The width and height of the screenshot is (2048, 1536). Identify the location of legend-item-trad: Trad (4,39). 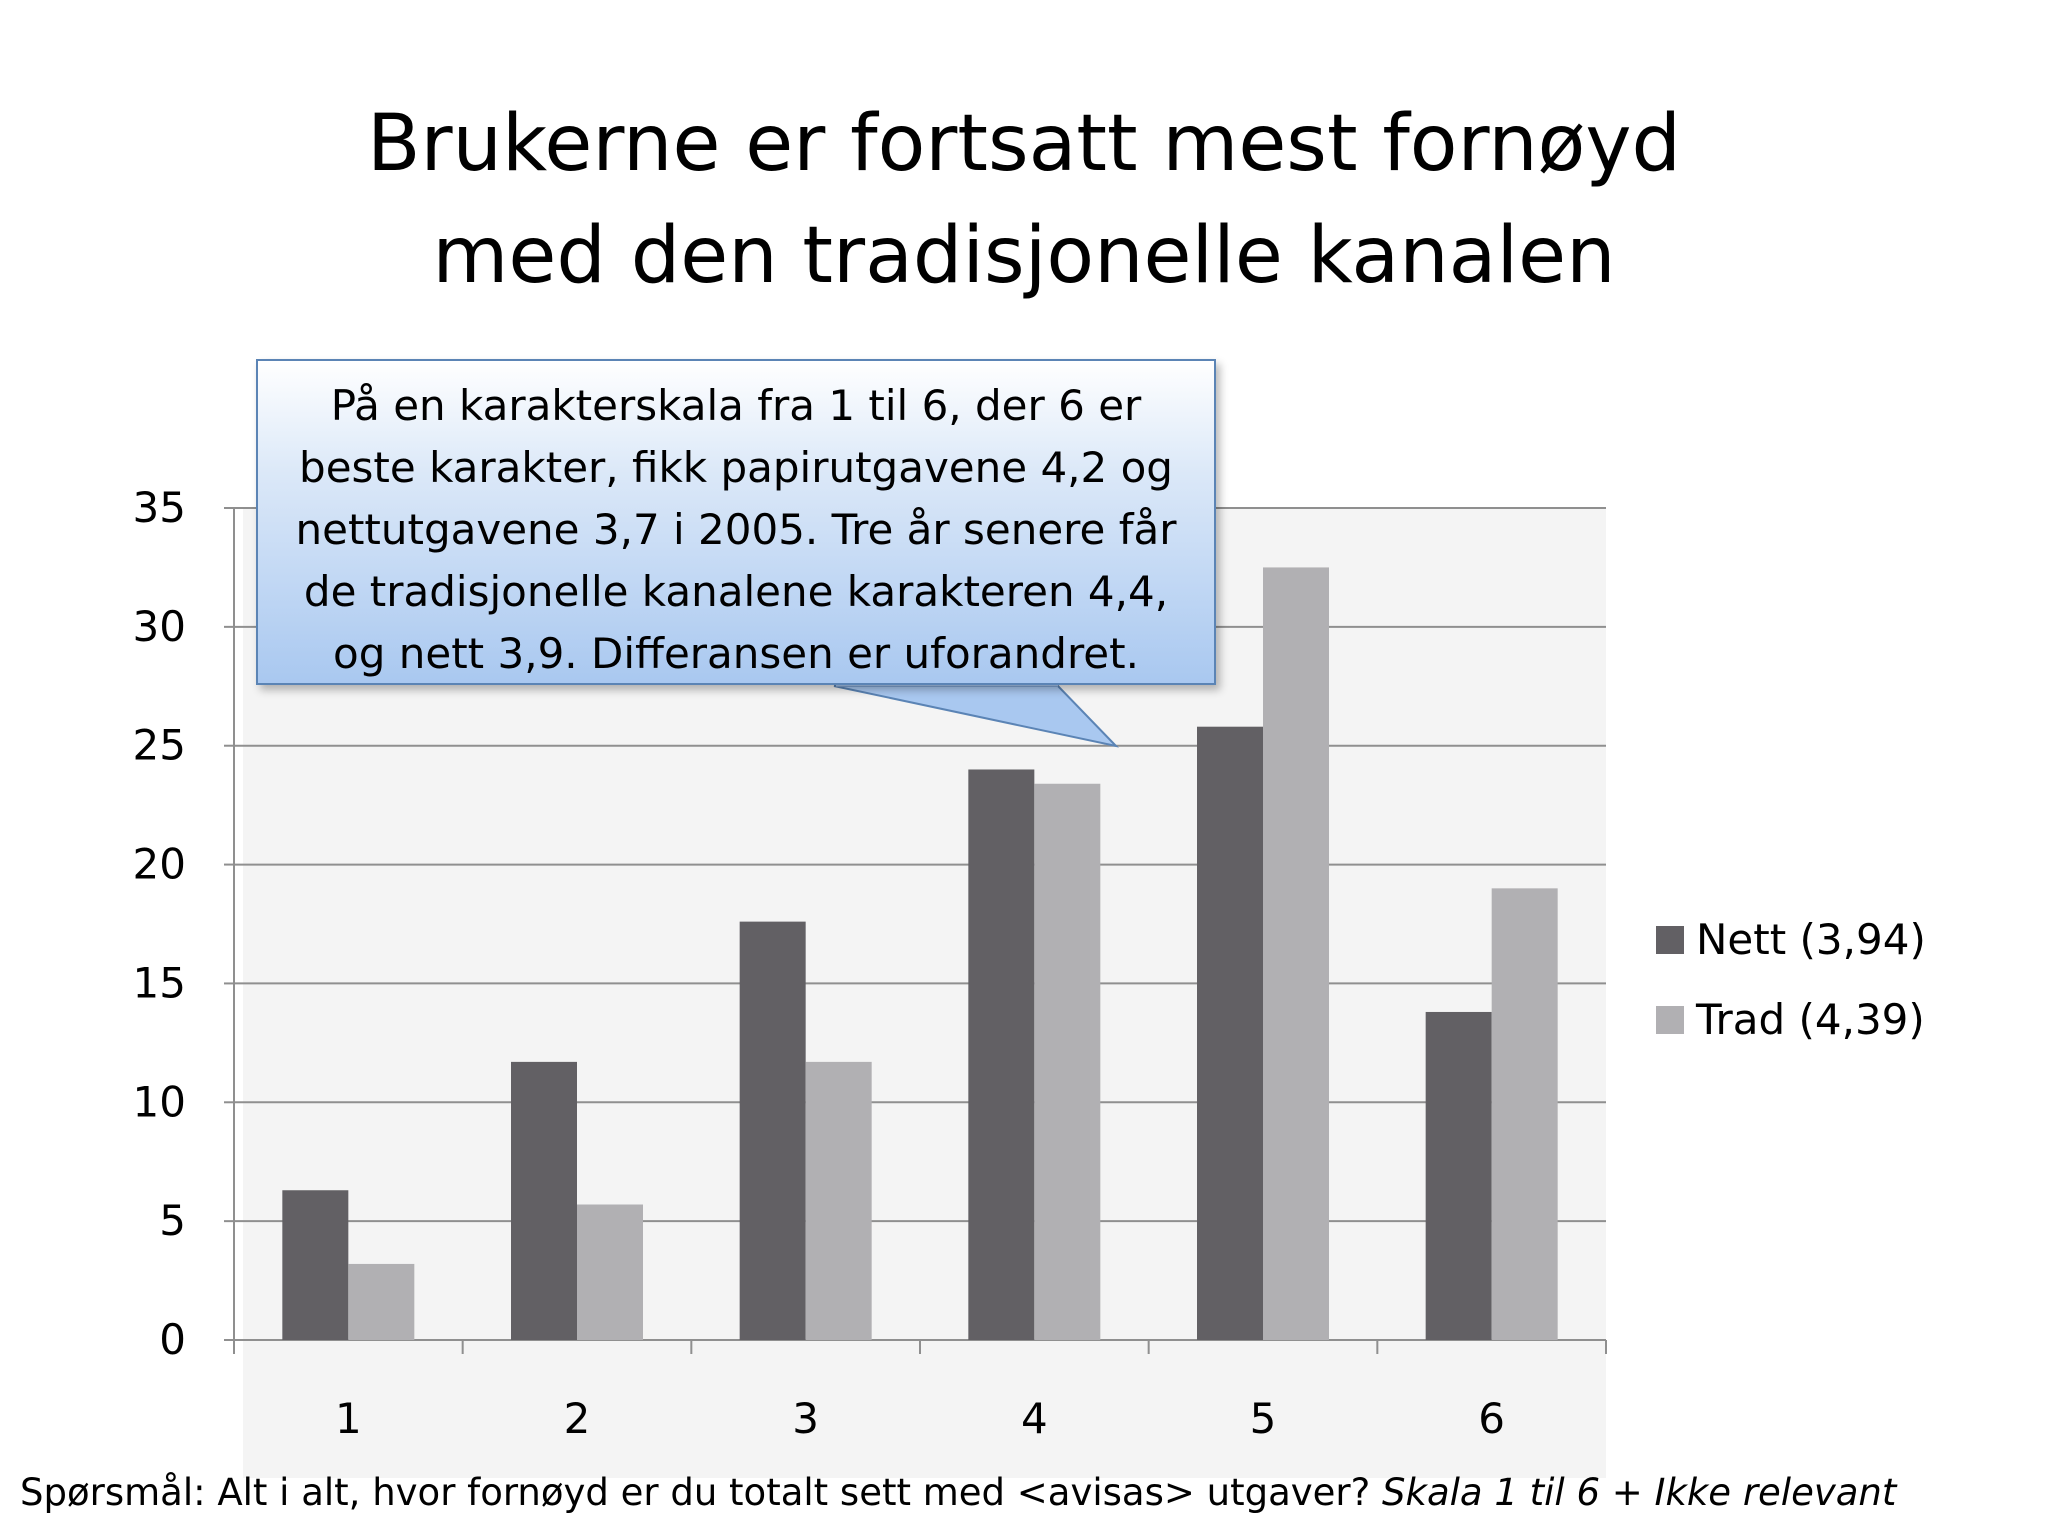
(1836, 1020).